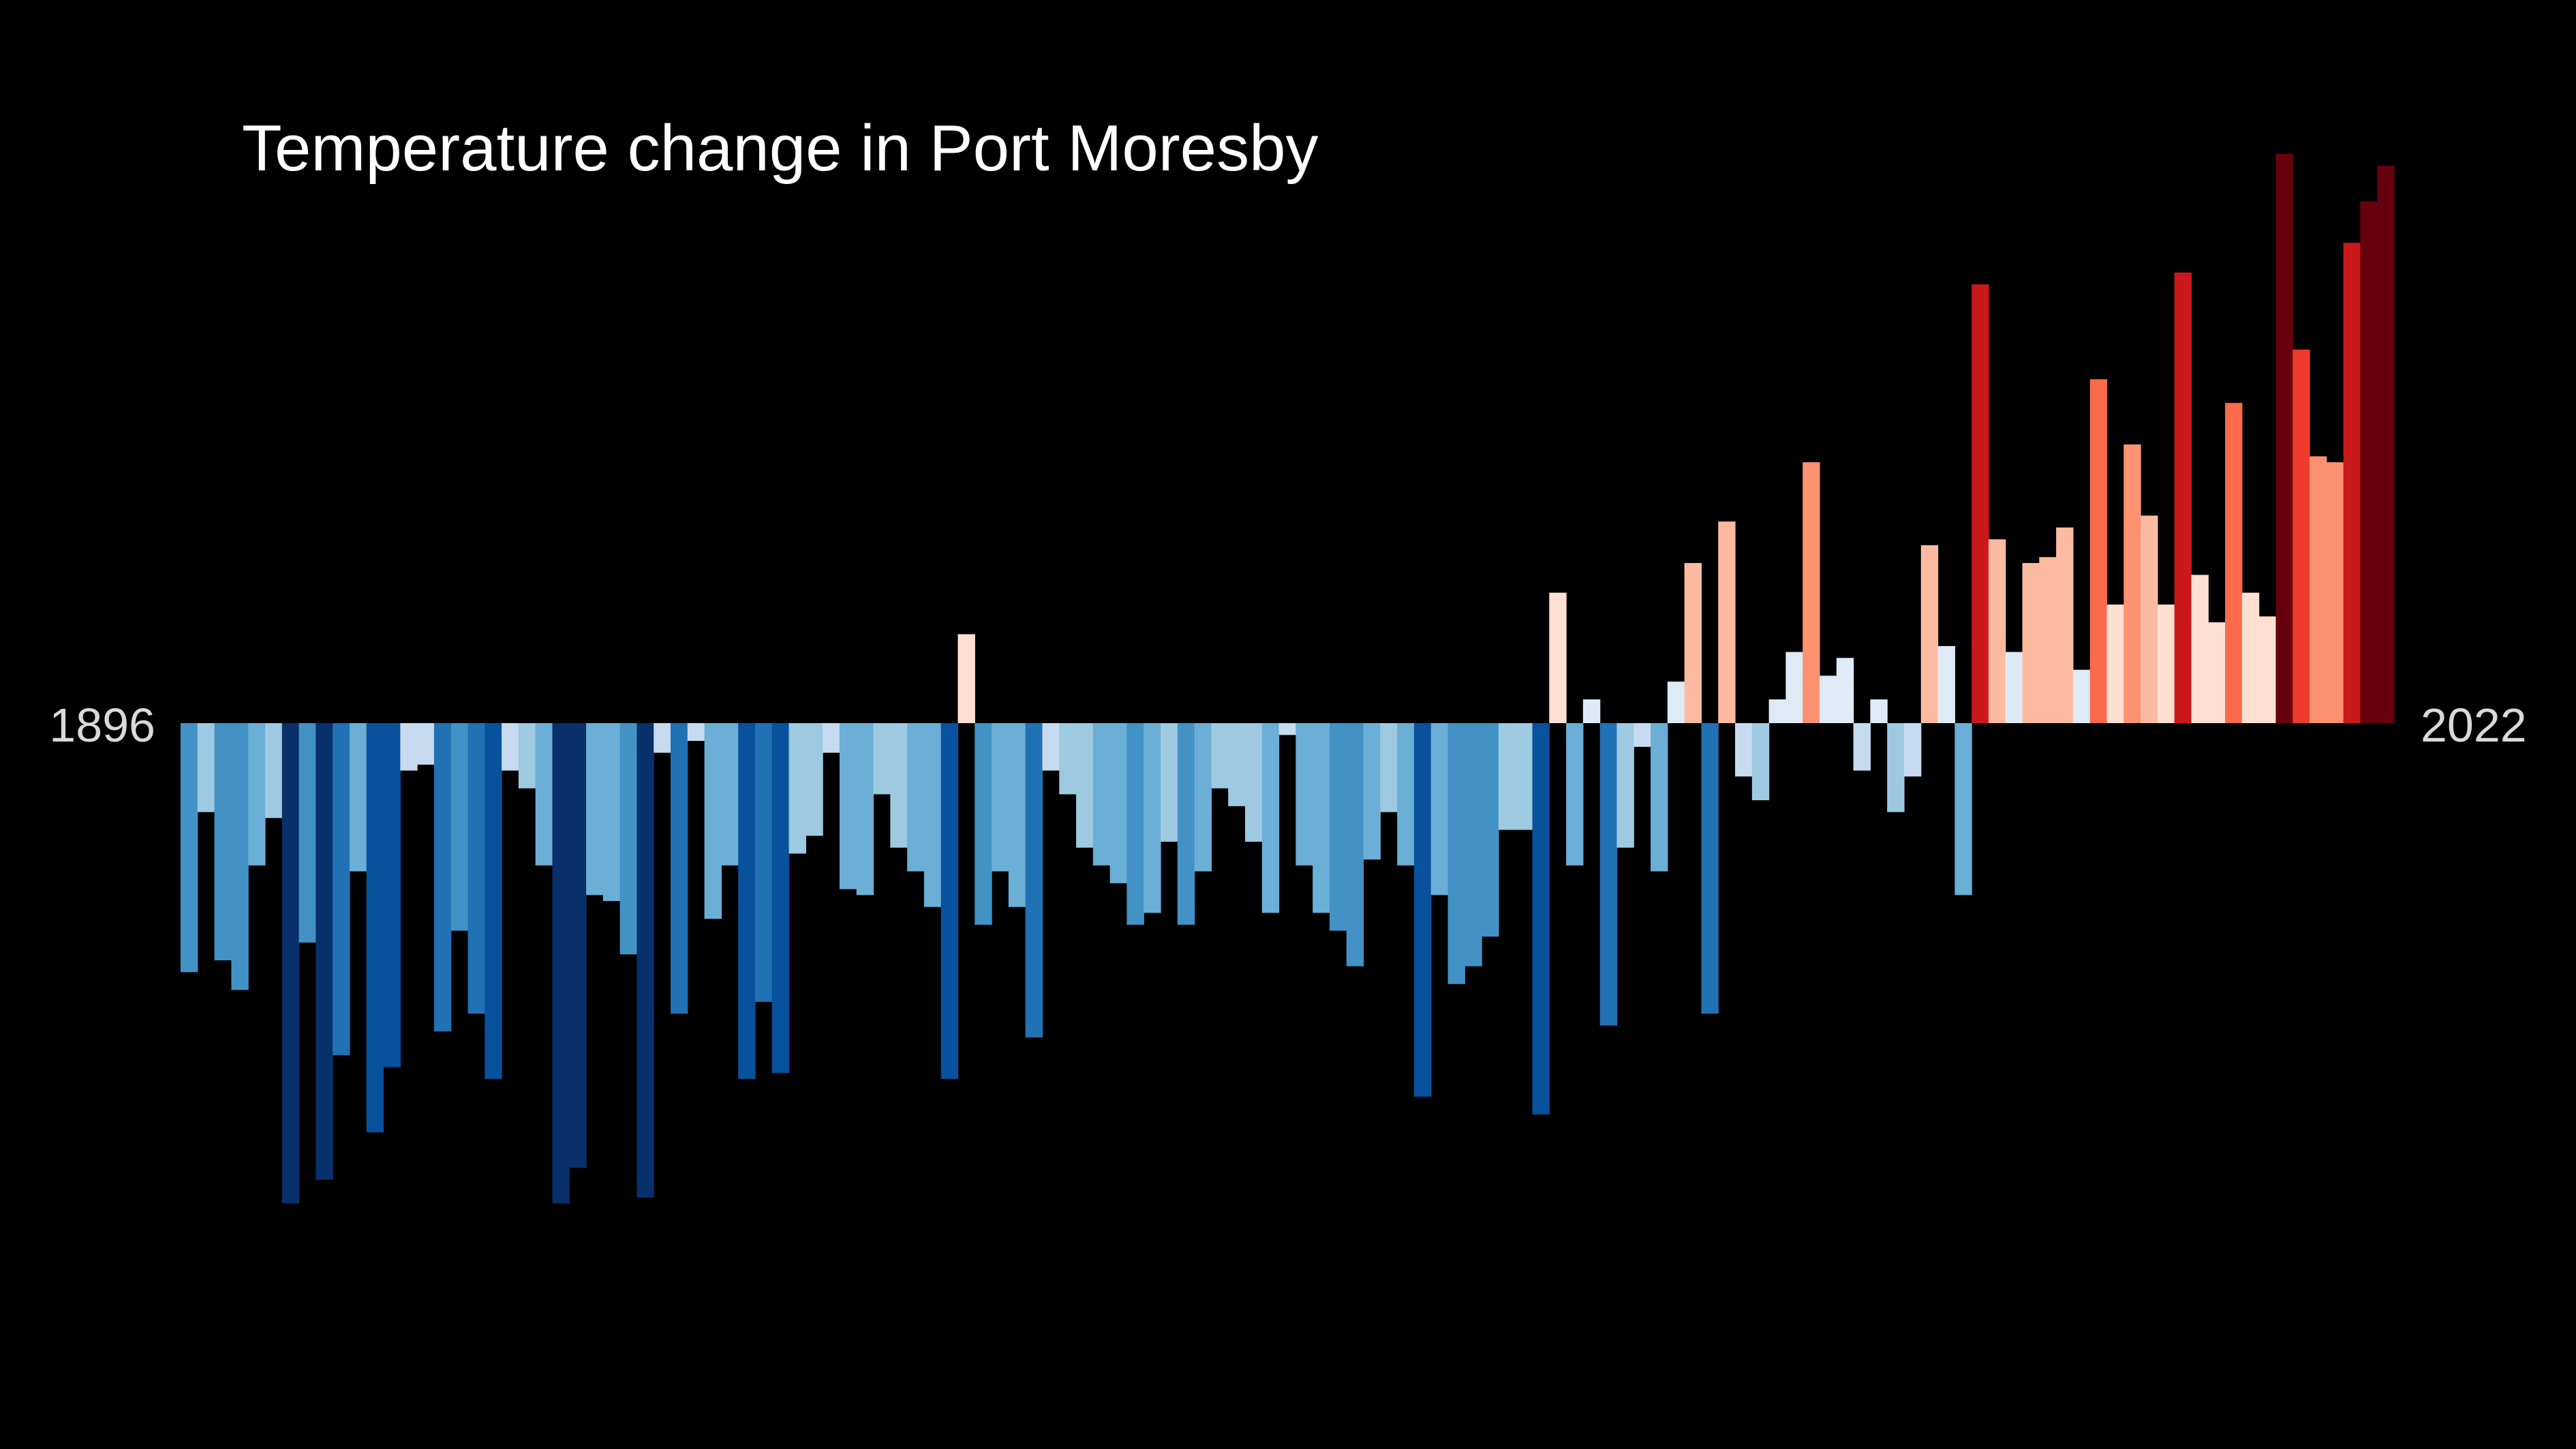  What do you see at coordinates (1254, 783) in the screenshot?
I see `bar-1959` at bounding box center [1254, 783].